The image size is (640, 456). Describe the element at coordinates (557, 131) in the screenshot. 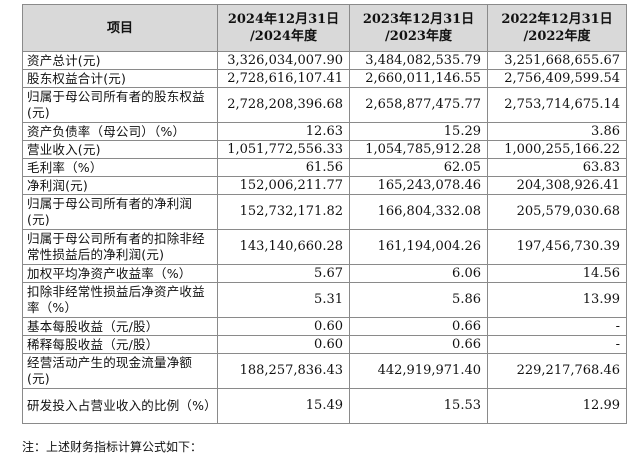

I see `cell-2022: 3.86` at that location.